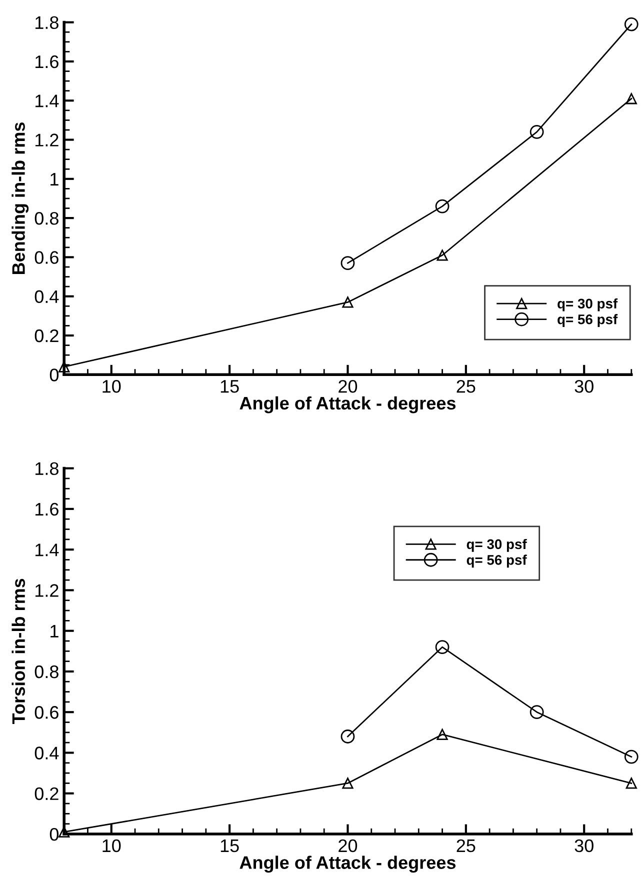 This screenshot has width=641, height=892. What do you see at coordinates (20, 198) in the screenshot?
I see `y-axis-title: Bending in-lb rms` at bounding box center [20, 198].